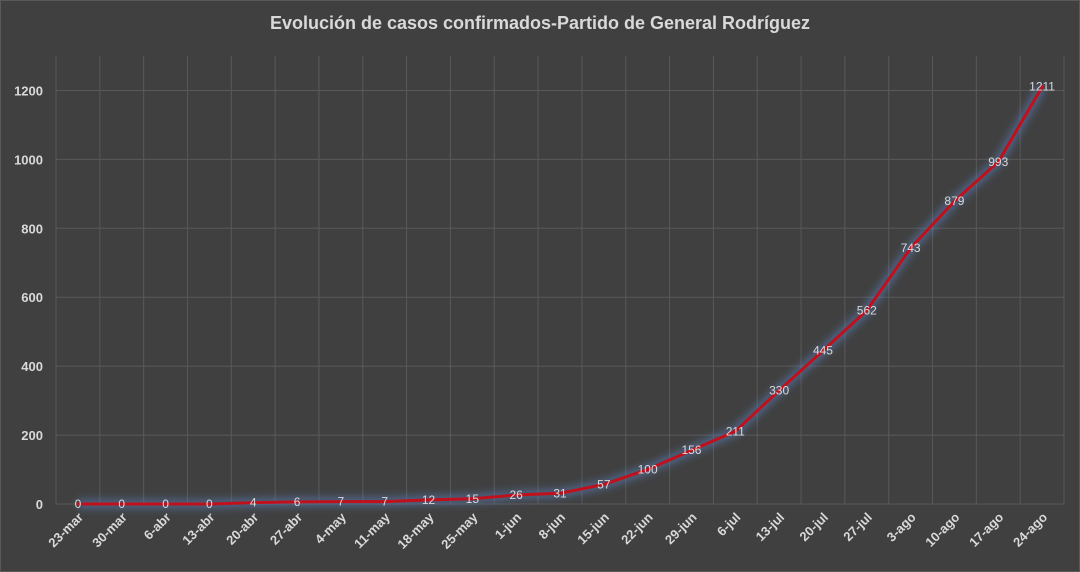 Image resolution: width=1080 pixels, height=572 pixels. I want to click on x-tick-label: 3-ago, so click(901, 526).